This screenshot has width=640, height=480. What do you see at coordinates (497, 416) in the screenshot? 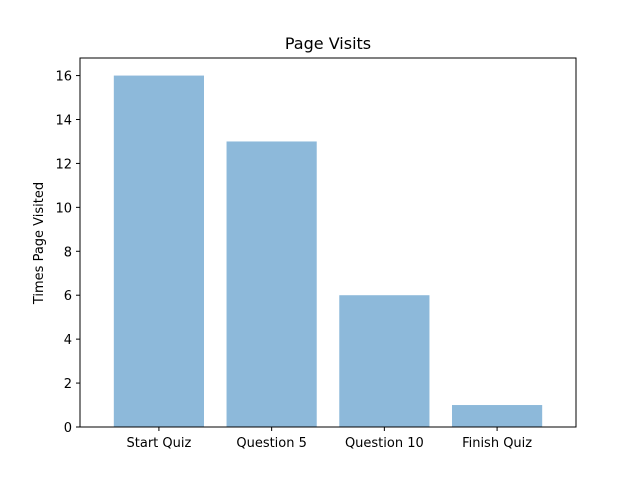
I see `bar-finish-quiz` at bounding box center [497, 416].